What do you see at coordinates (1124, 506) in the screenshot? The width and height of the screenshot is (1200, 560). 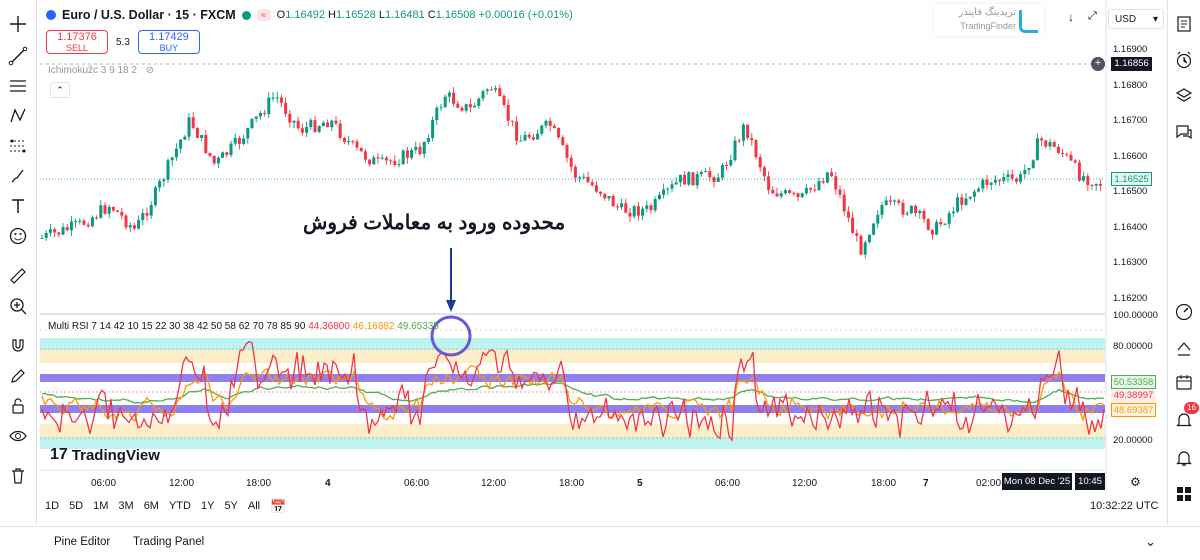 I see `clock: 10:32:22 UTC` at bounding box center [1124, 506].